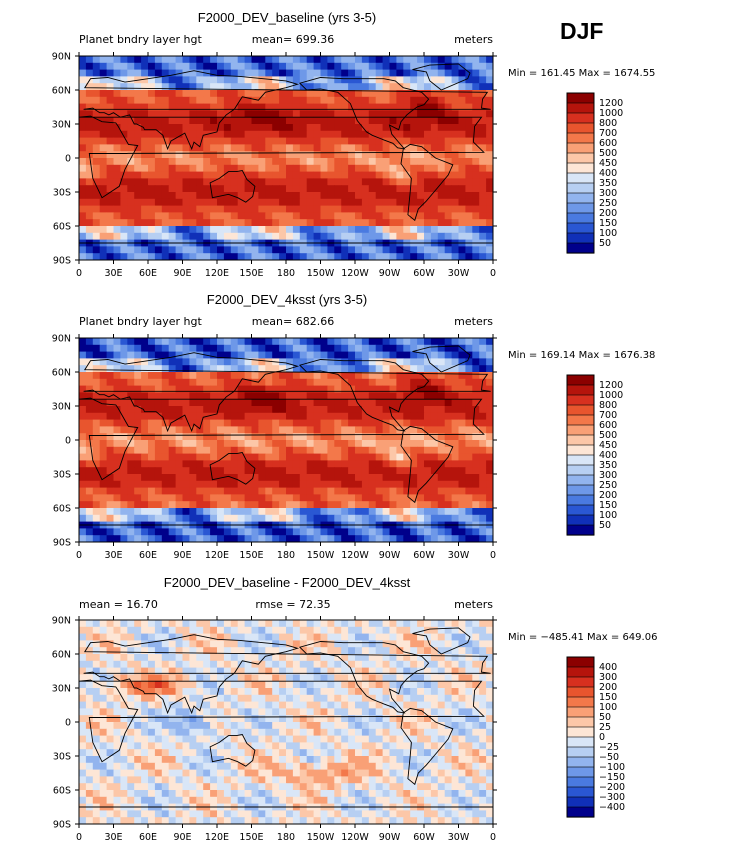 This screenshot has height=852, width=733. Describe the element at coordinates (62, 261) in the screenshot. I see `y-tick-label: 90S` at that location.